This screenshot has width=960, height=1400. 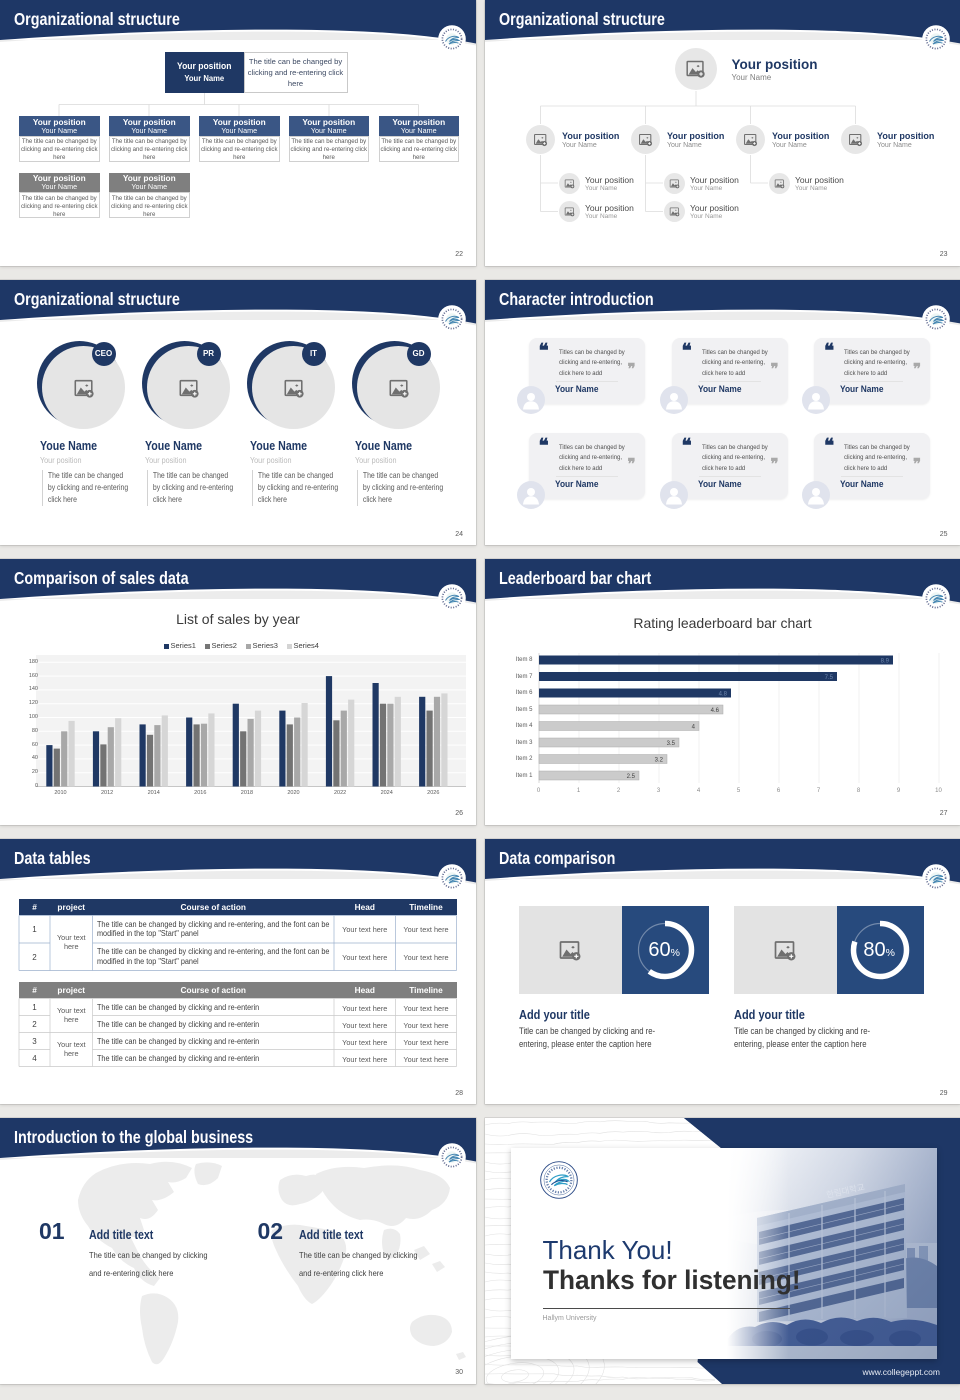 I want to click on svg-text: 8.9, so click(x=884, y=662).